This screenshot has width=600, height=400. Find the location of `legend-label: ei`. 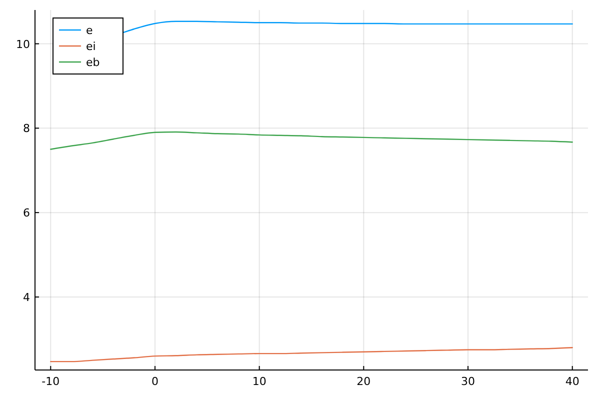

legend-label: ei is located at coordinates (91, 46).